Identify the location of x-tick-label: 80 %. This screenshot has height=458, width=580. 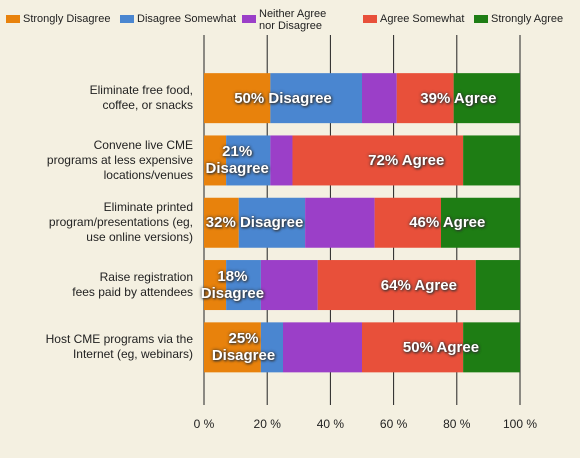
(457, 424).